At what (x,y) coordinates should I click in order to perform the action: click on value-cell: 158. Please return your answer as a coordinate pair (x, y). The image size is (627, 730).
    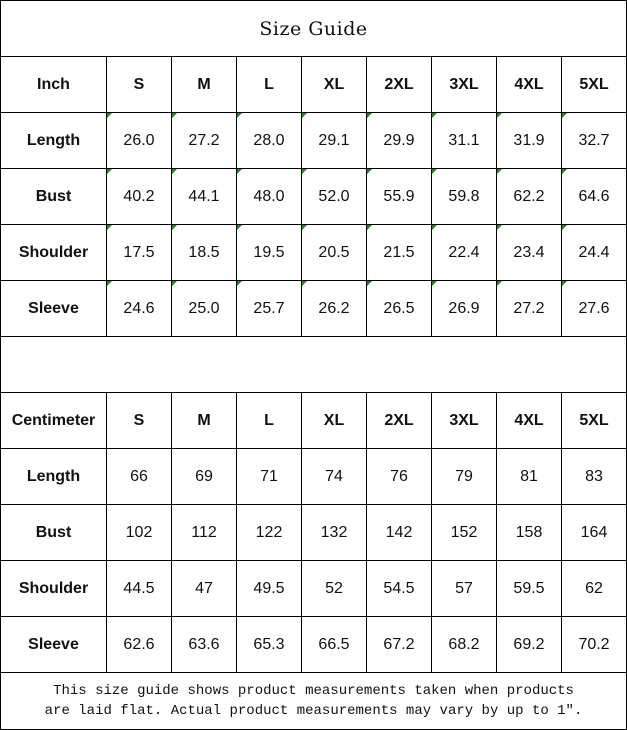
    Looking at the image, I should click on (529, 532).